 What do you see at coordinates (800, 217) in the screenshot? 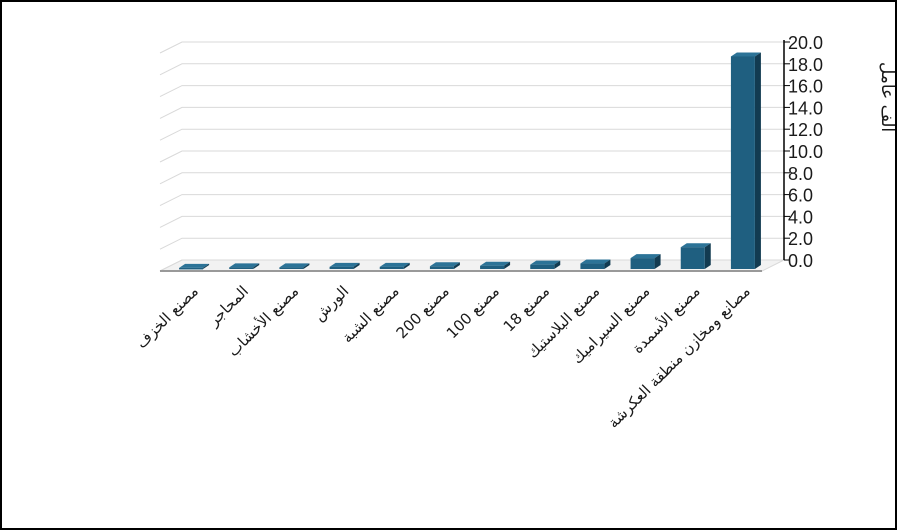
I see `y-tick-label: 4.0` at bounding box center [800, 217].